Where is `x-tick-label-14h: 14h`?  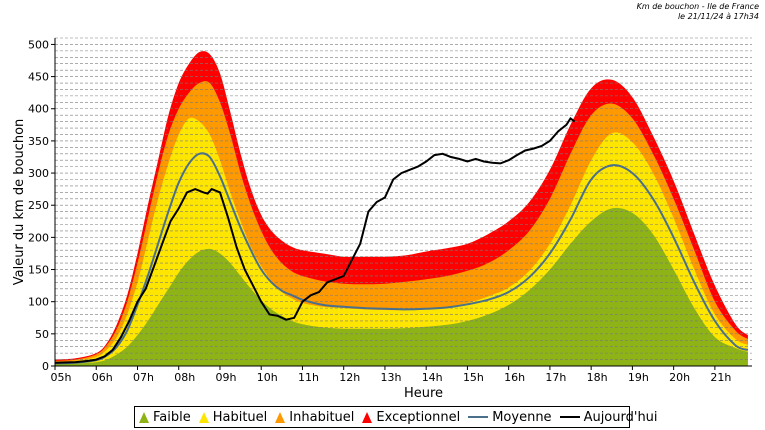
x-tick-label-14h: 14h is located at coordinates (432, 377).